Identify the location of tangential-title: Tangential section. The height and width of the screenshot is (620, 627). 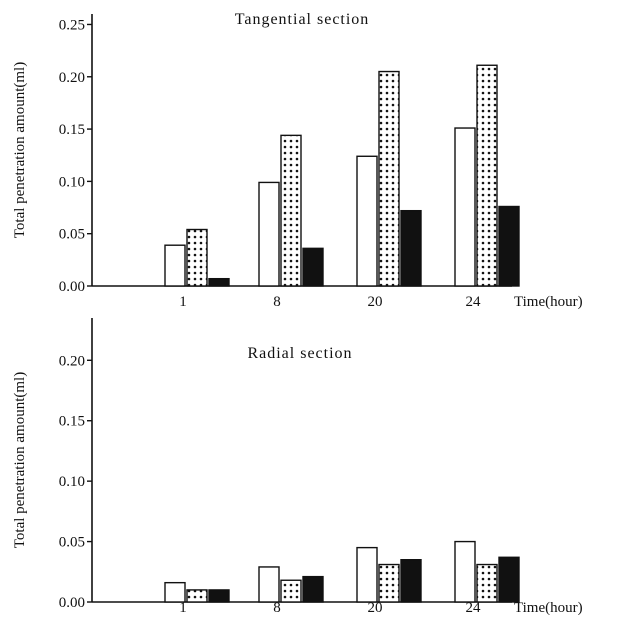
(302, 19).